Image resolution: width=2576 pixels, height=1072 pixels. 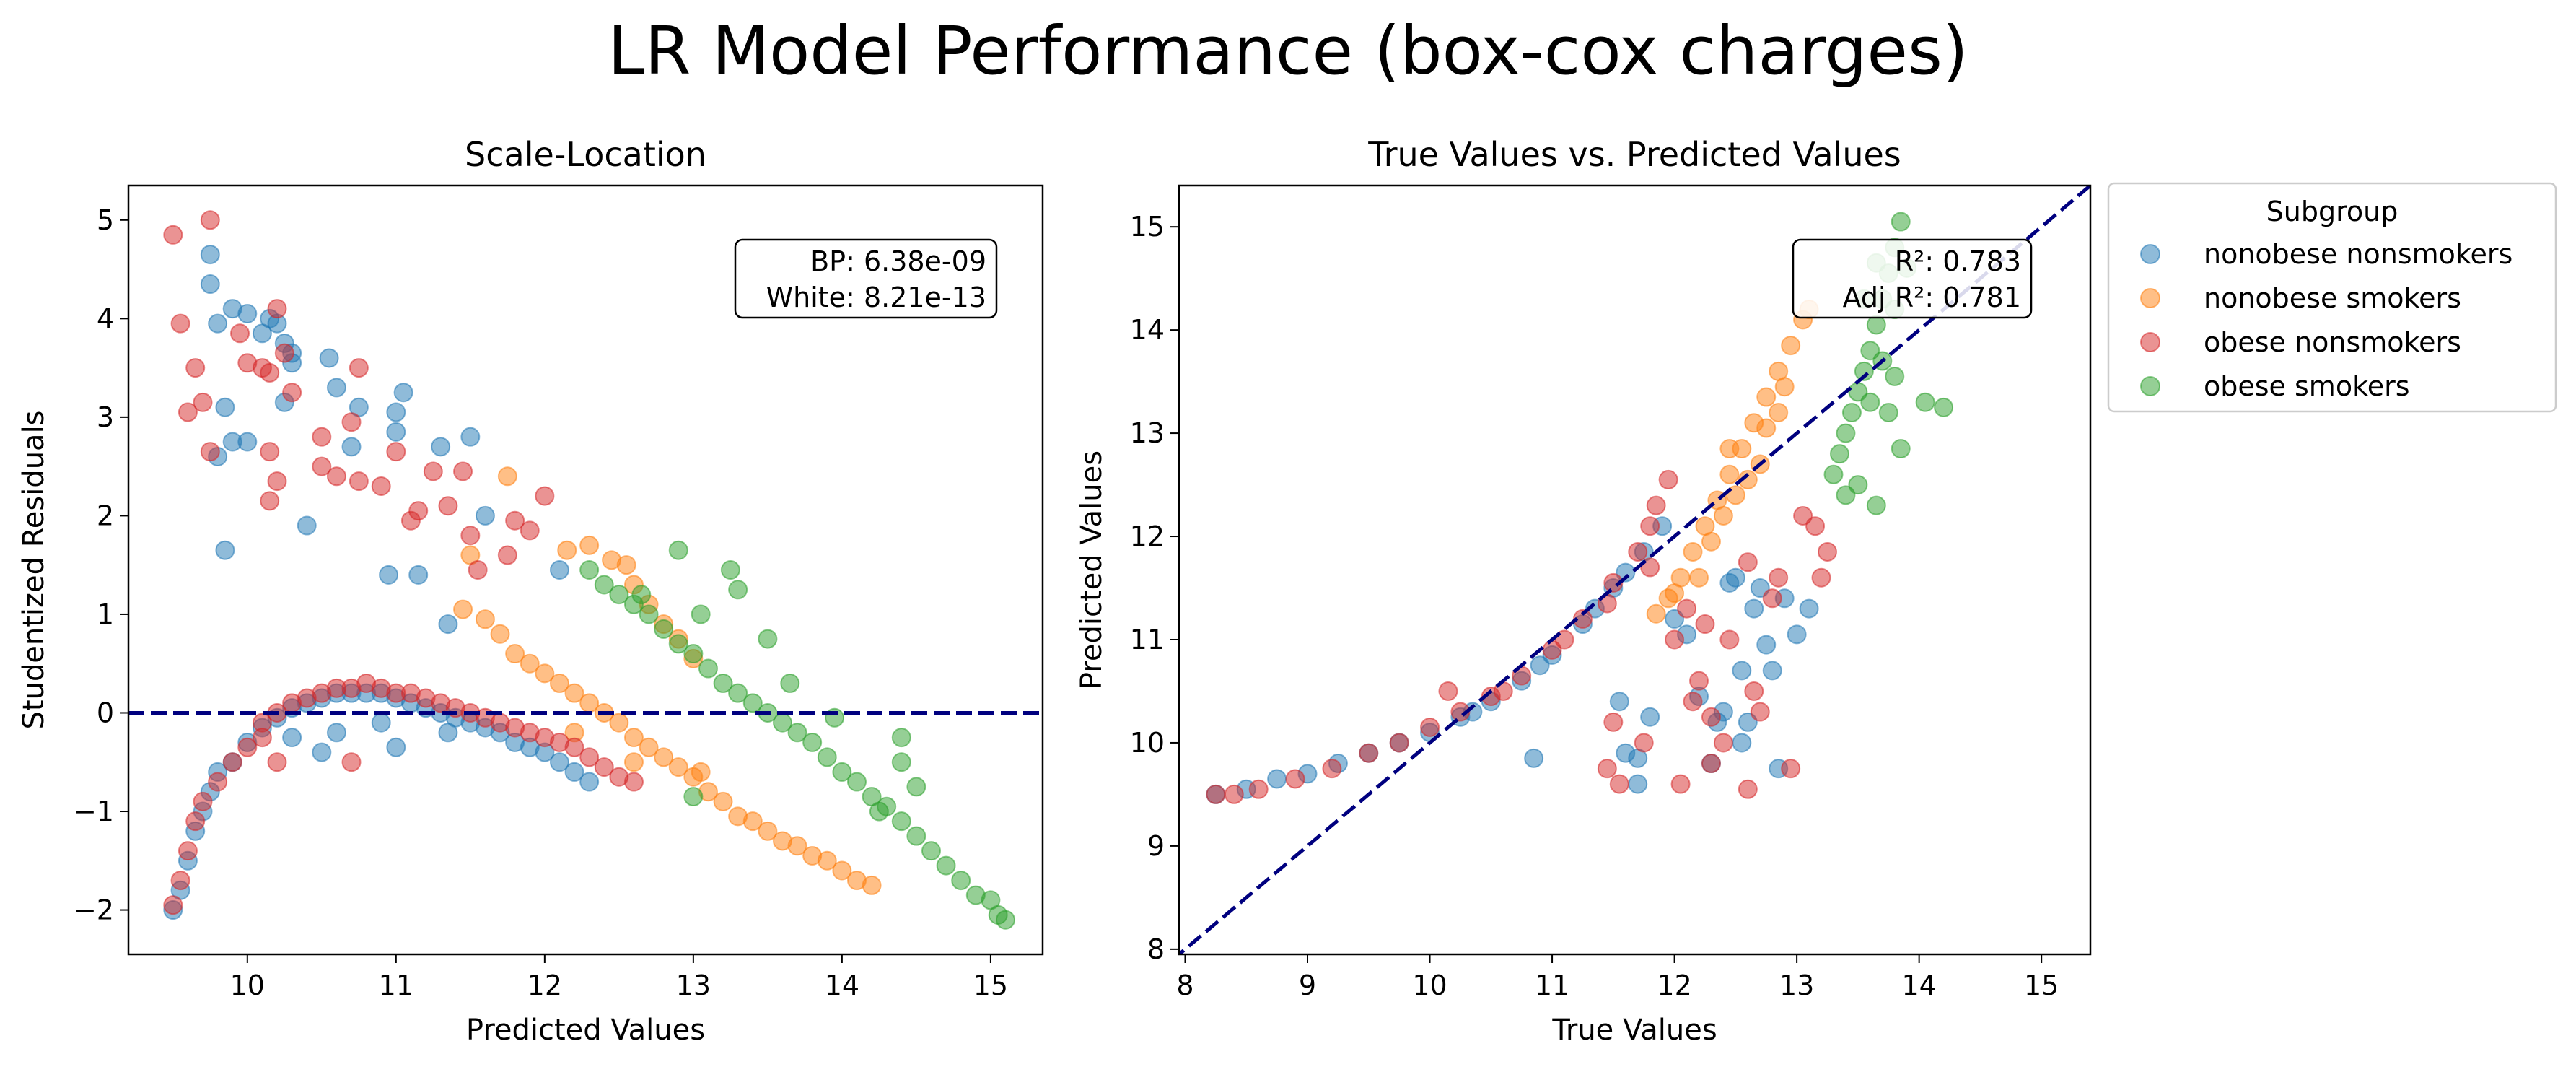 What do you see at coordinates (2358, 254) in the screenshot?
I see `legend-entry: nonobese nonsmokers` at bounding box center [2358, 254].